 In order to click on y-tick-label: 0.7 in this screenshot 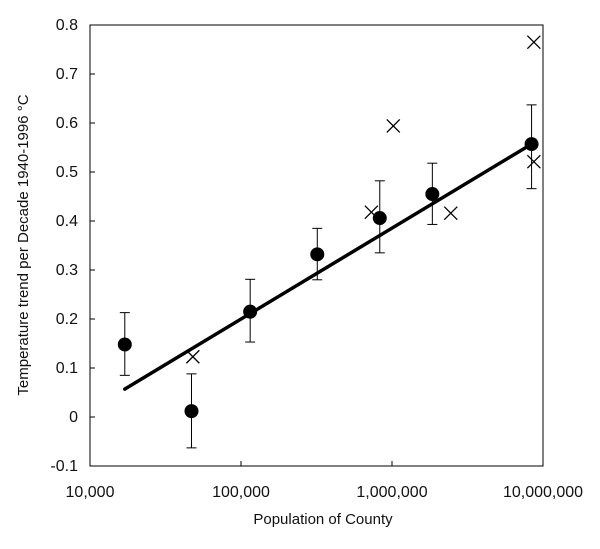, I will do `click(67, 74)`.